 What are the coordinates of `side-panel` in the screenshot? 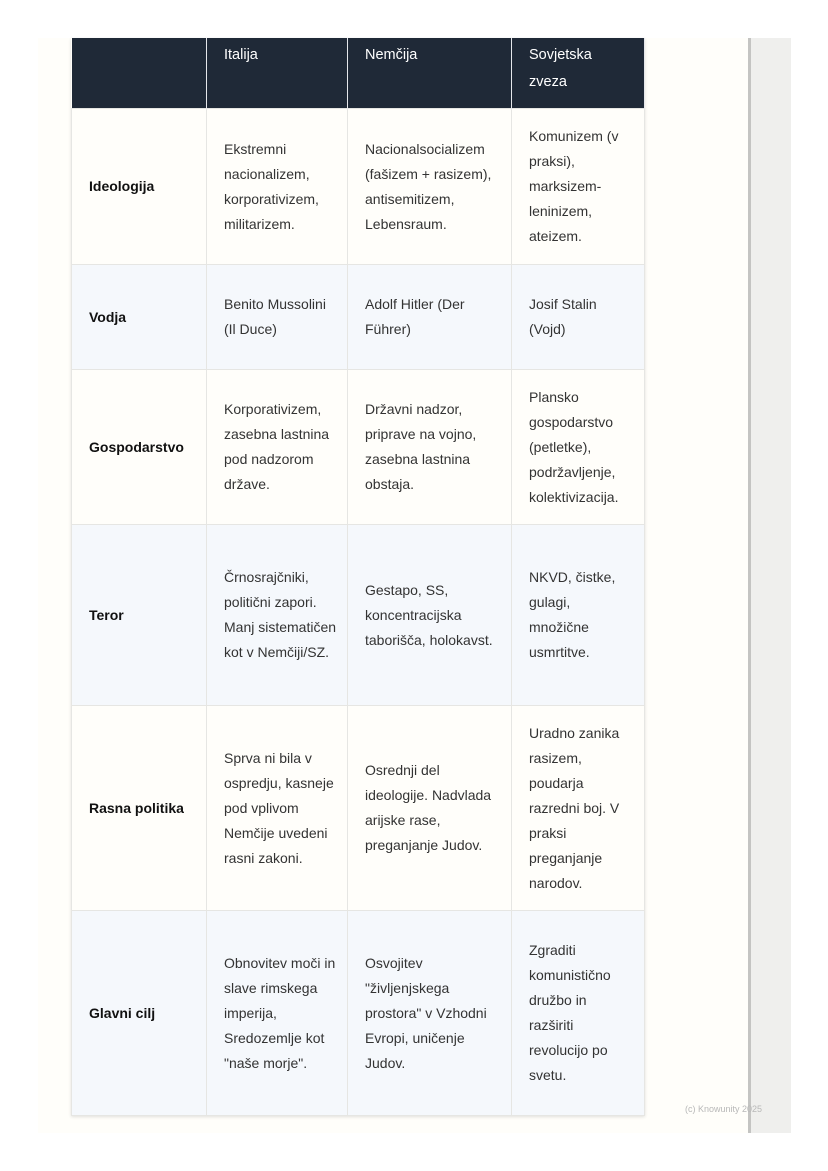 It's located at (769, 585).